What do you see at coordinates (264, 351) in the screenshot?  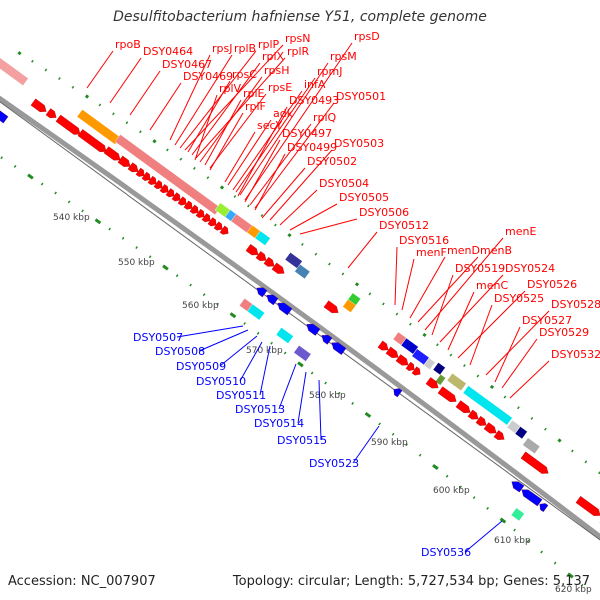 I see `kbp-label: 570 kbp` at bounding box center [264, 351].